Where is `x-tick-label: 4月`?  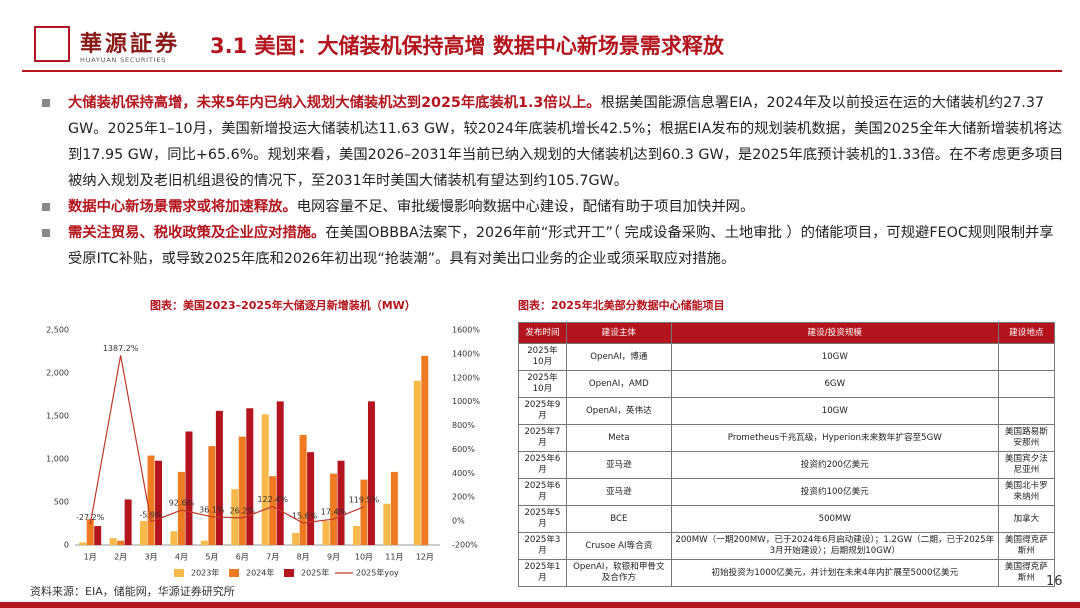 x-tick-label: 4月 is located at coordinates (181, 557).